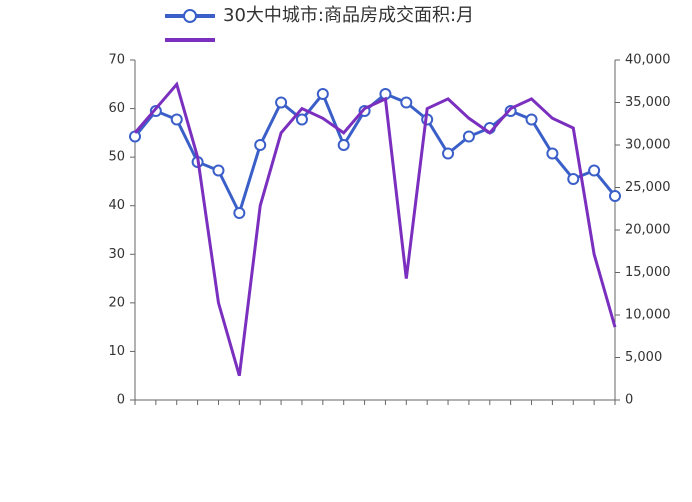 The image size is (692, 502). What do you see at coordinates (648, 145) in the screenshot?
I see `y2-tick-label: 30,000` at bounding box center [648, 145].